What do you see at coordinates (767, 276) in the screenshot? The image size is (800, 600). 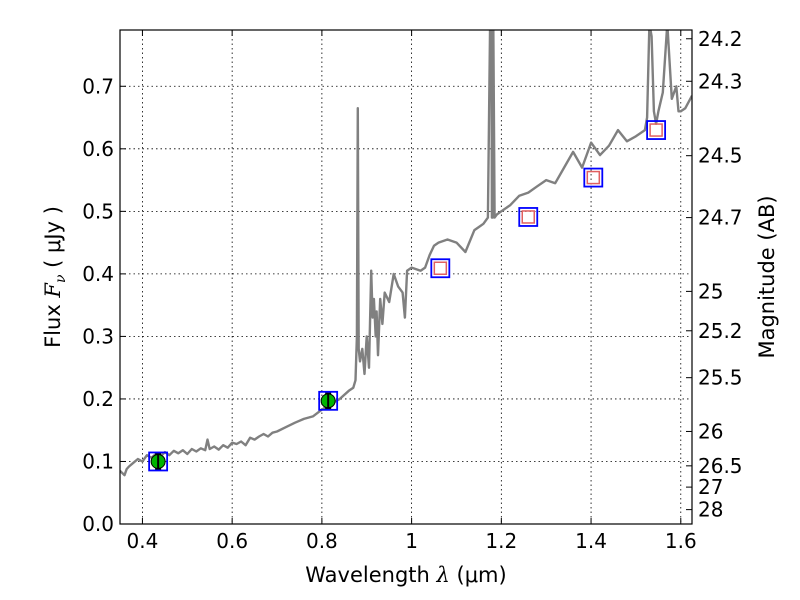 I see `y2-axis-label: Magnitude (AB)` at bounding box center [767, 276].